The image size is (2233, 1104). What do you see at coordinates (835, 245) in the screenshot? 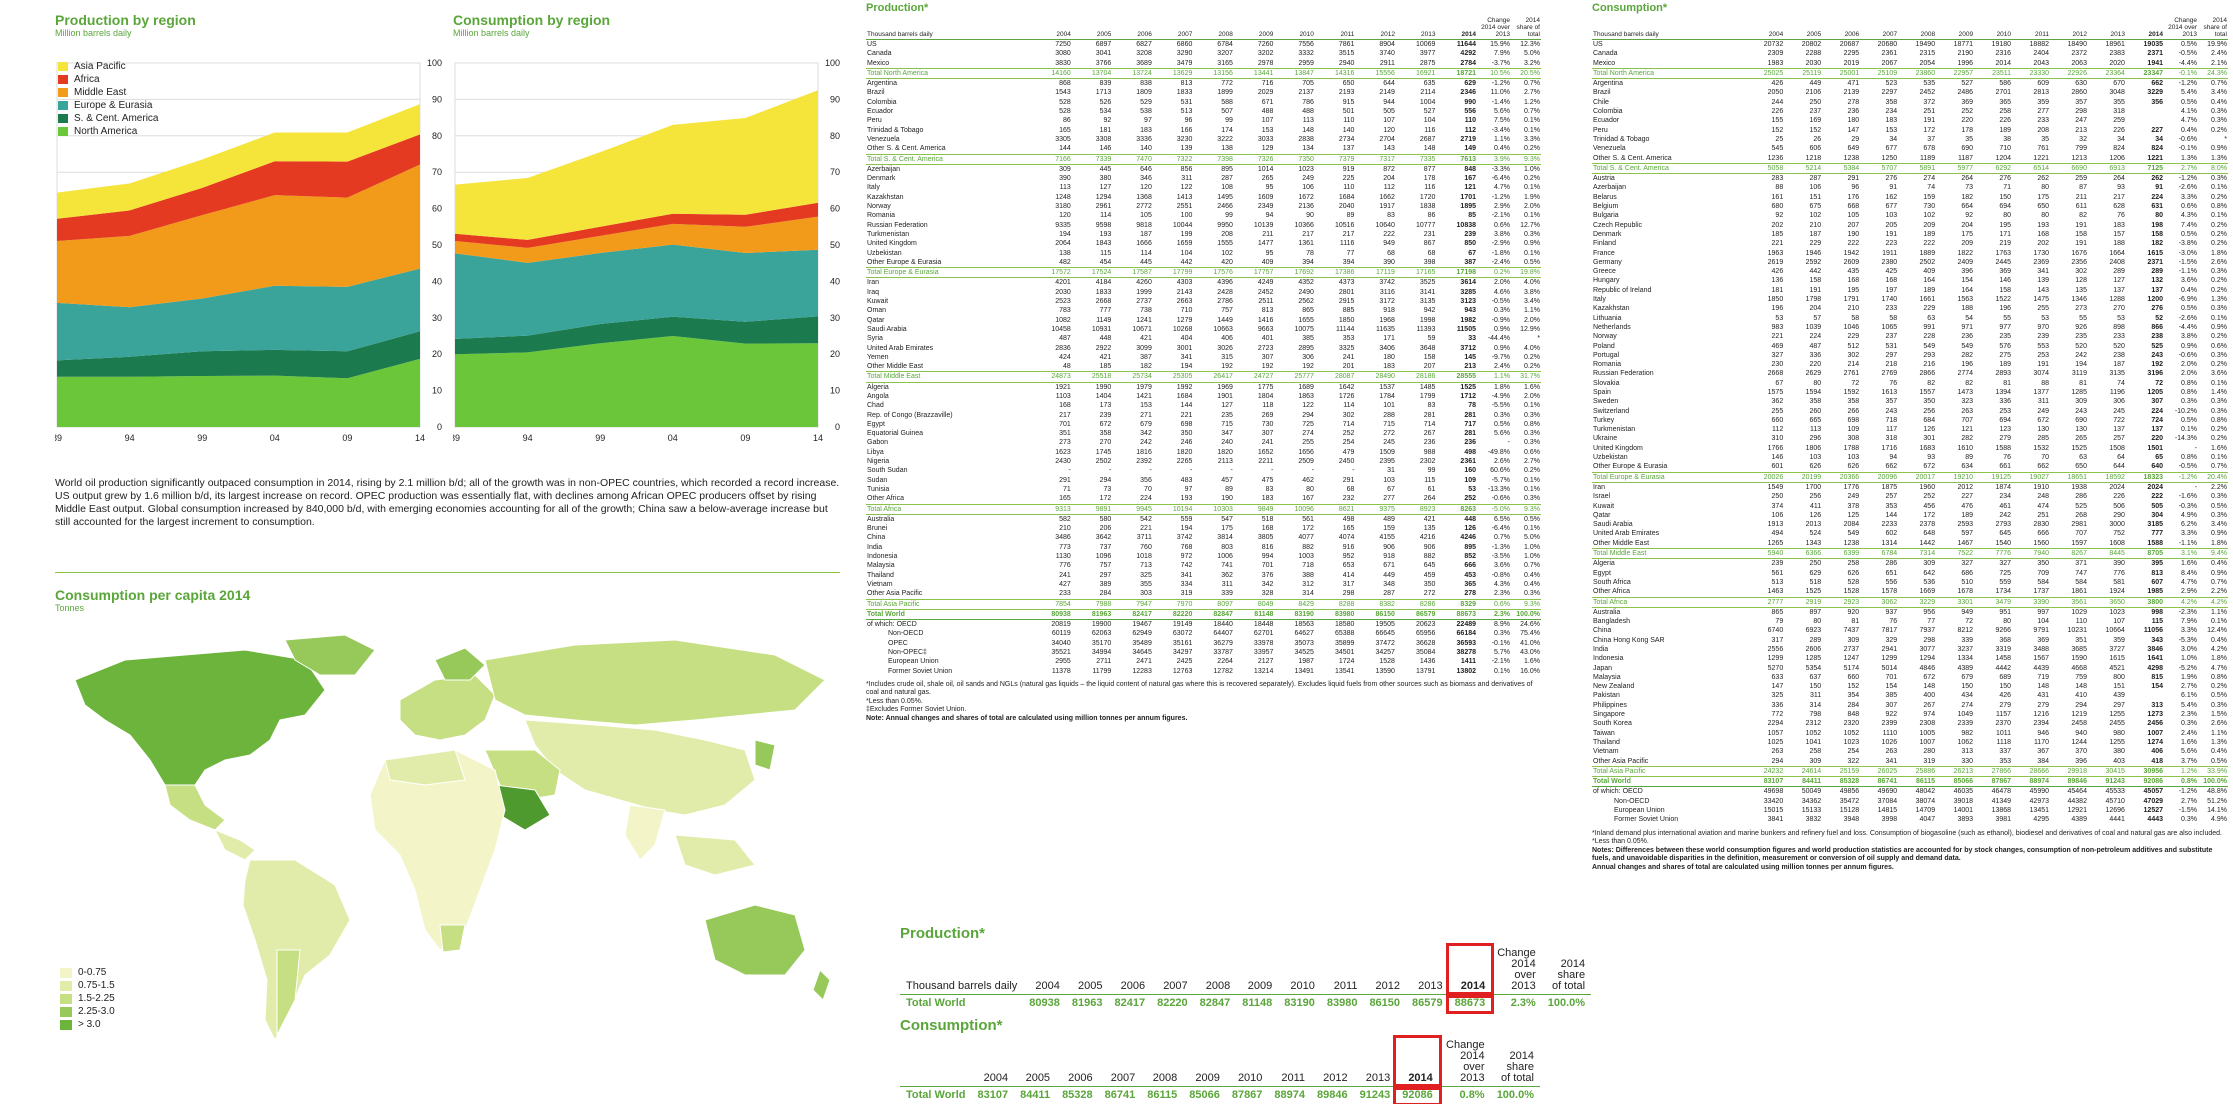
I see `consumption-y-tick-label: 50` at bounding box center [835, 245].